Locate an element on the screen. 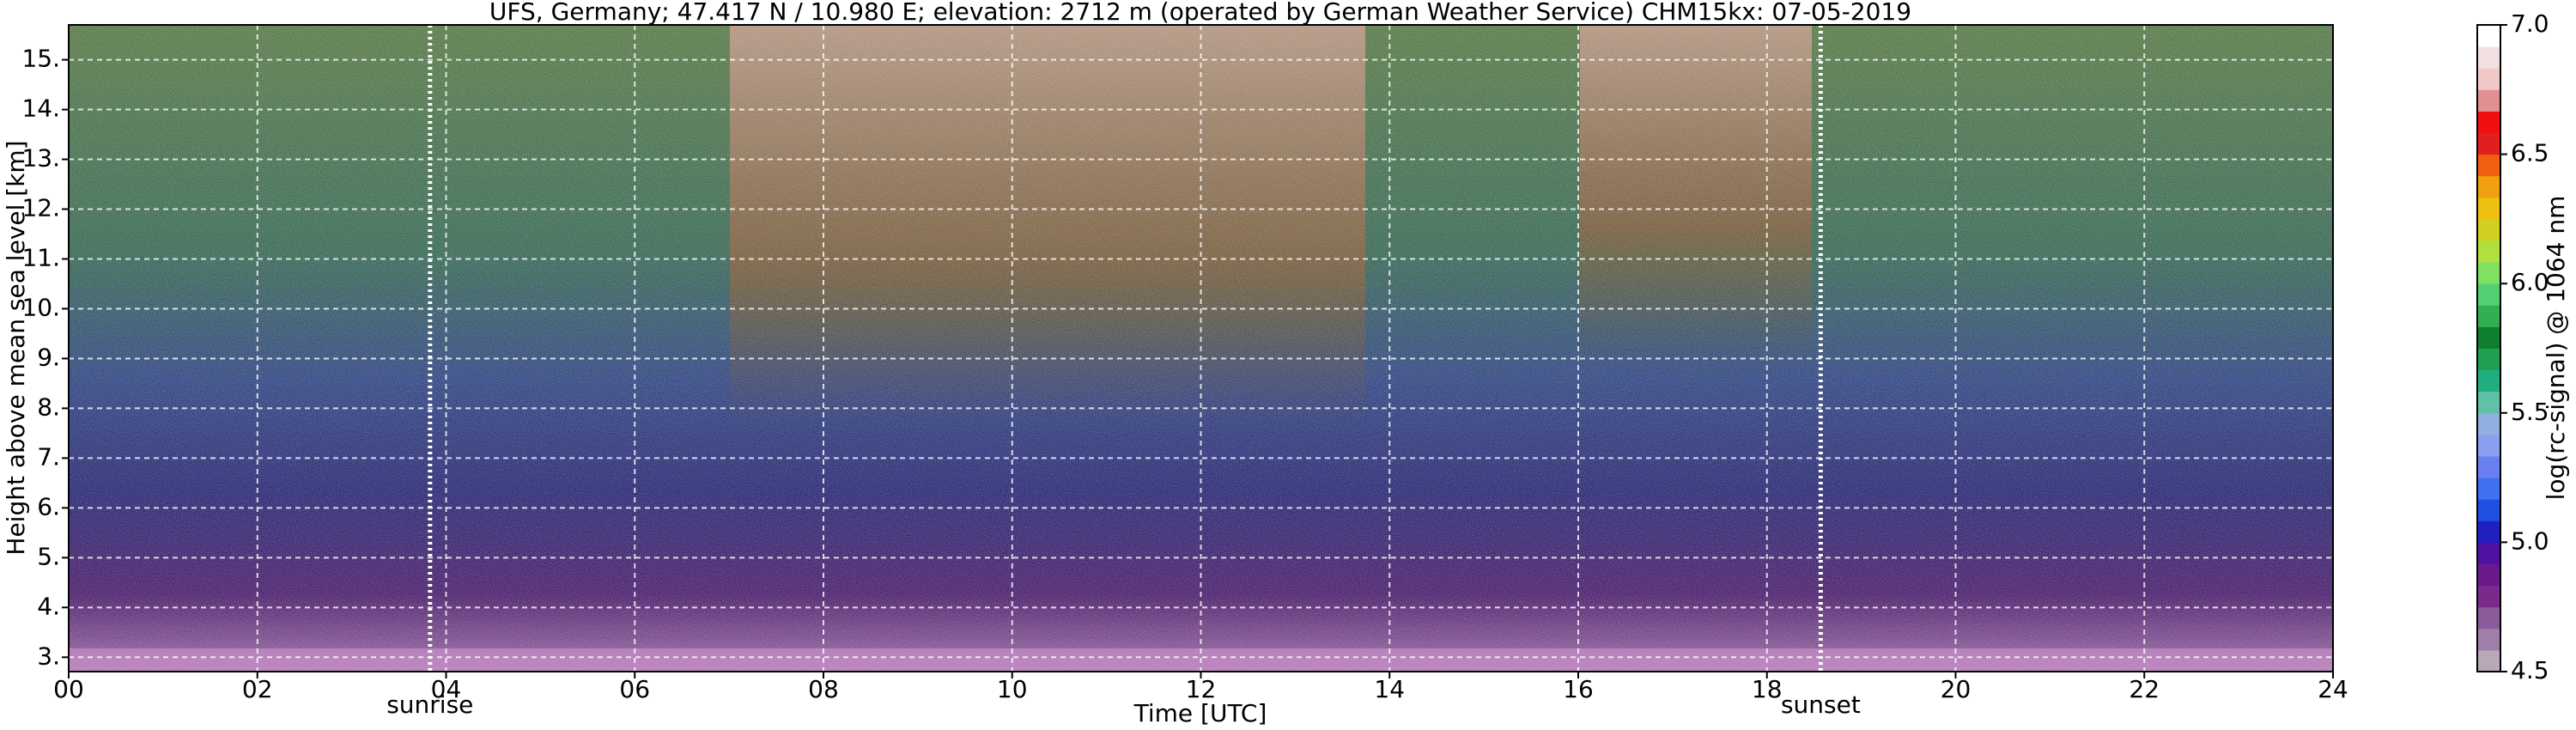 Image resolution: width=2576 pixels, height=730 pixels. y-tick-label: 5. is located at coordinates (48, 556).